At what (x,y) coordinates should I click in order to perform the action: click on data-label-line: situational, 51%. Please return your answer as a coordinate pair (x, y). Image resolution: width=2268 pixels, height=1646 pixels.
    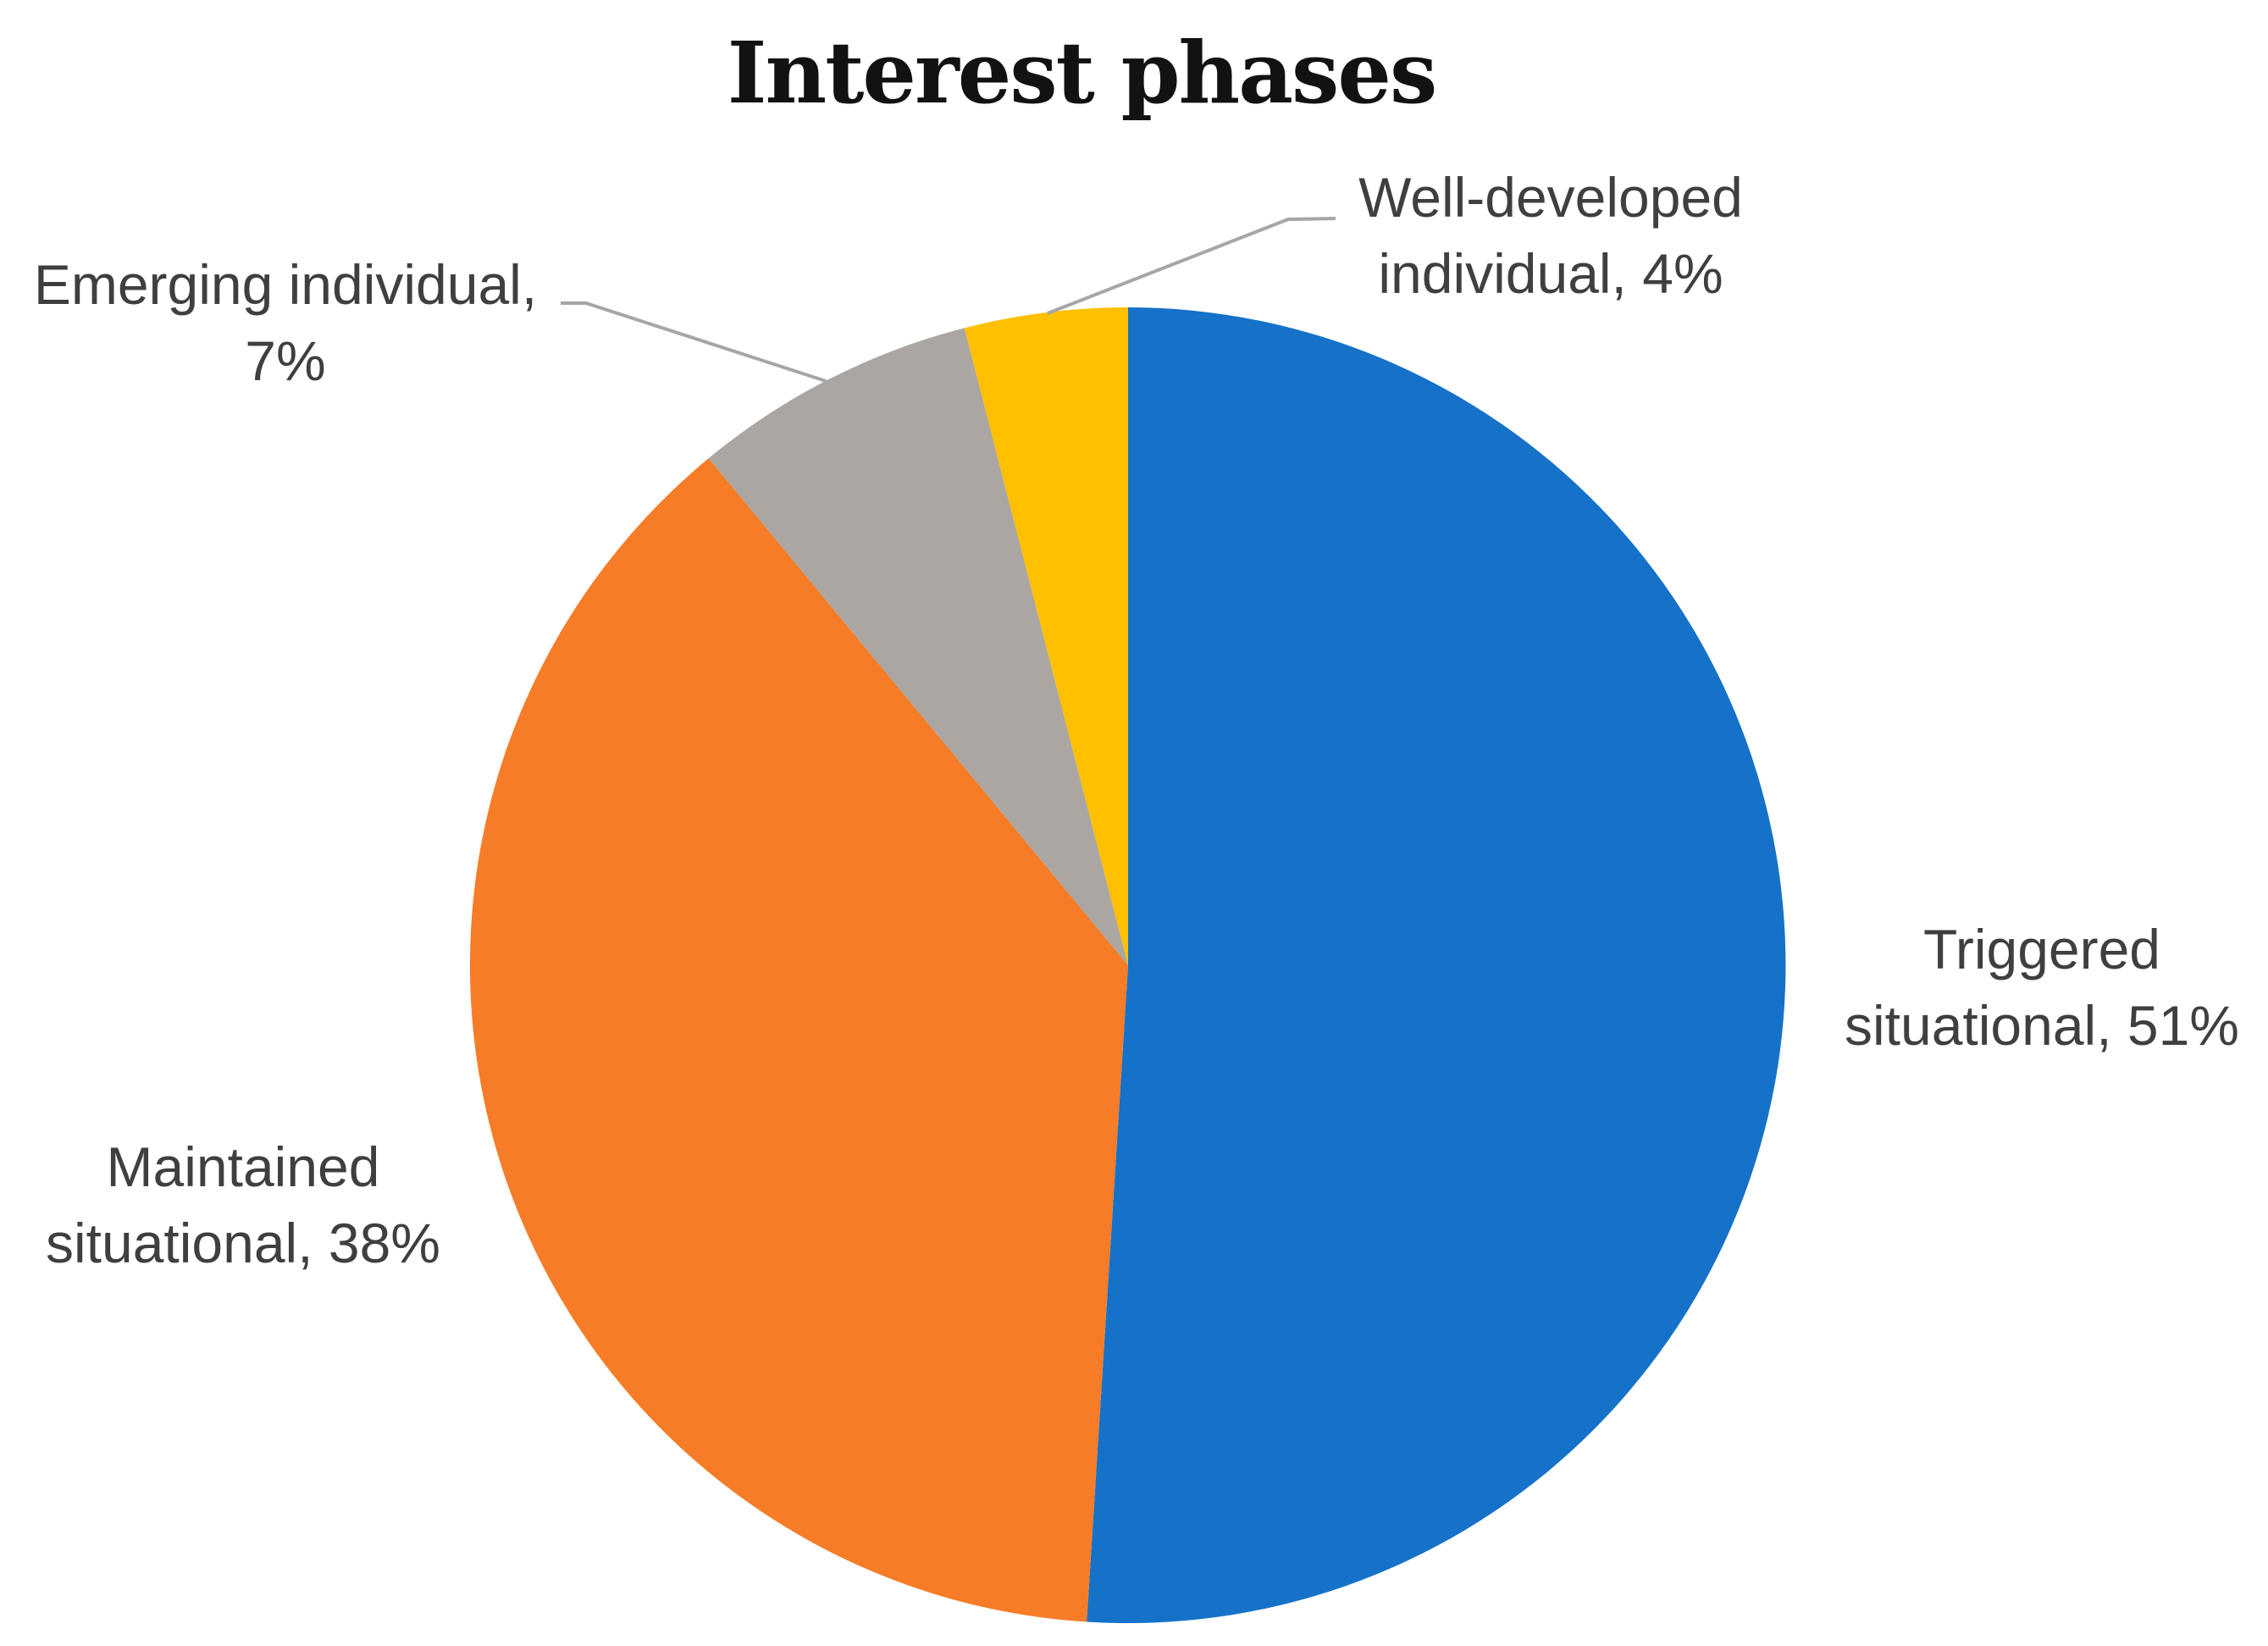
    Looking at the image, I should click on (2042, 1025).